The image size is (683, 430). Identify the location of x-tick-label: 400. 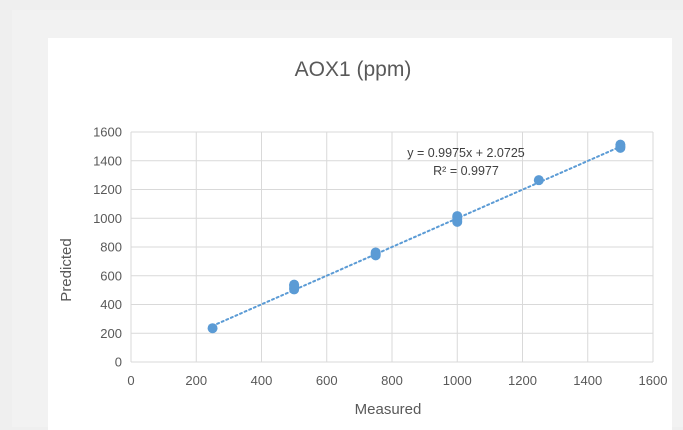
(262, 380).